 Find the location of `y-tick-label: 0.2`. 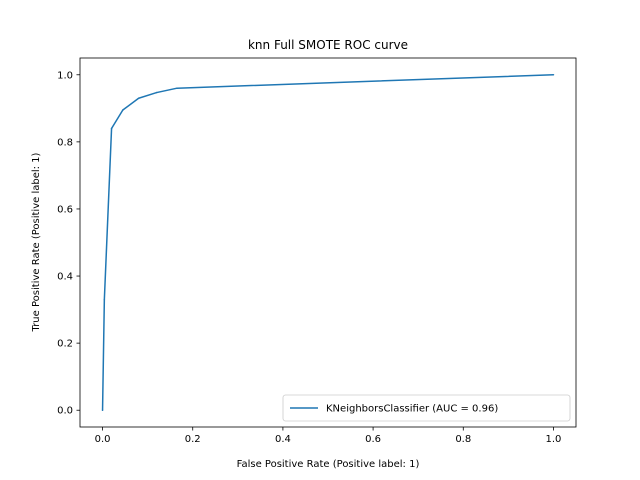

y-tick-label: 0.2 is located at coordinates (65, 344).